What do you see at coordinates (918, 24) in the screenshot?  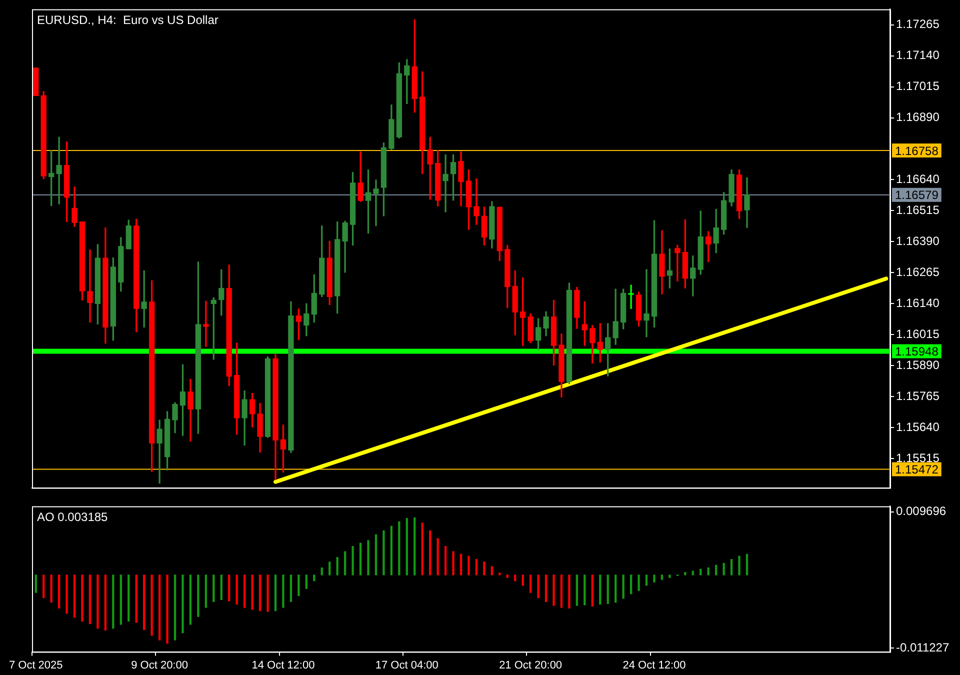 I see `y-tick-label: 1.17265` at bounding box center [918, 24].